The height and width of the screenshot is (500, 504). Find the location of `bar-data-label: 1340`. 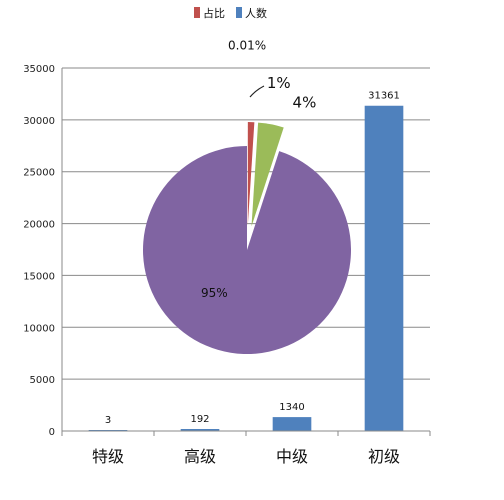

bar-data-label: 1340 is located at coordinates (291, 407).